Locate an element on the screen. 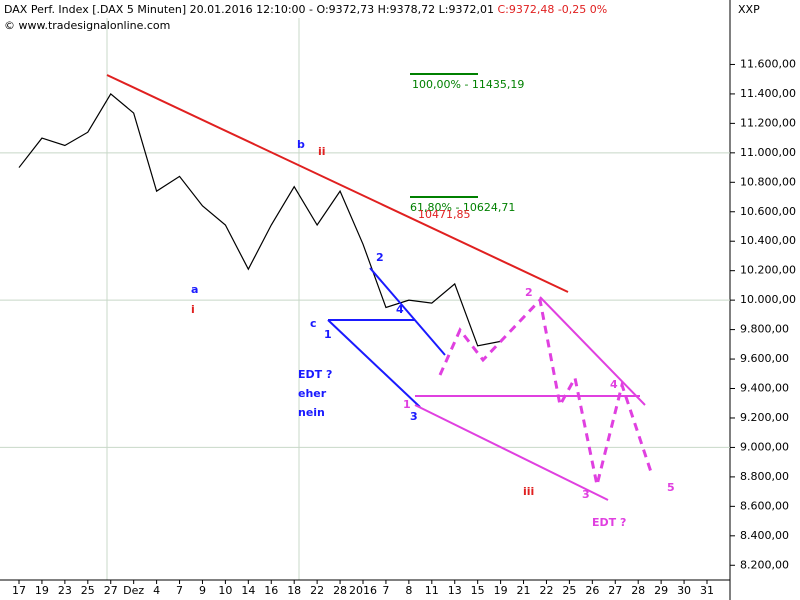 This screenshot has width=800, height=600. x-tick-label: 29 is located at coordinates (661, 590).